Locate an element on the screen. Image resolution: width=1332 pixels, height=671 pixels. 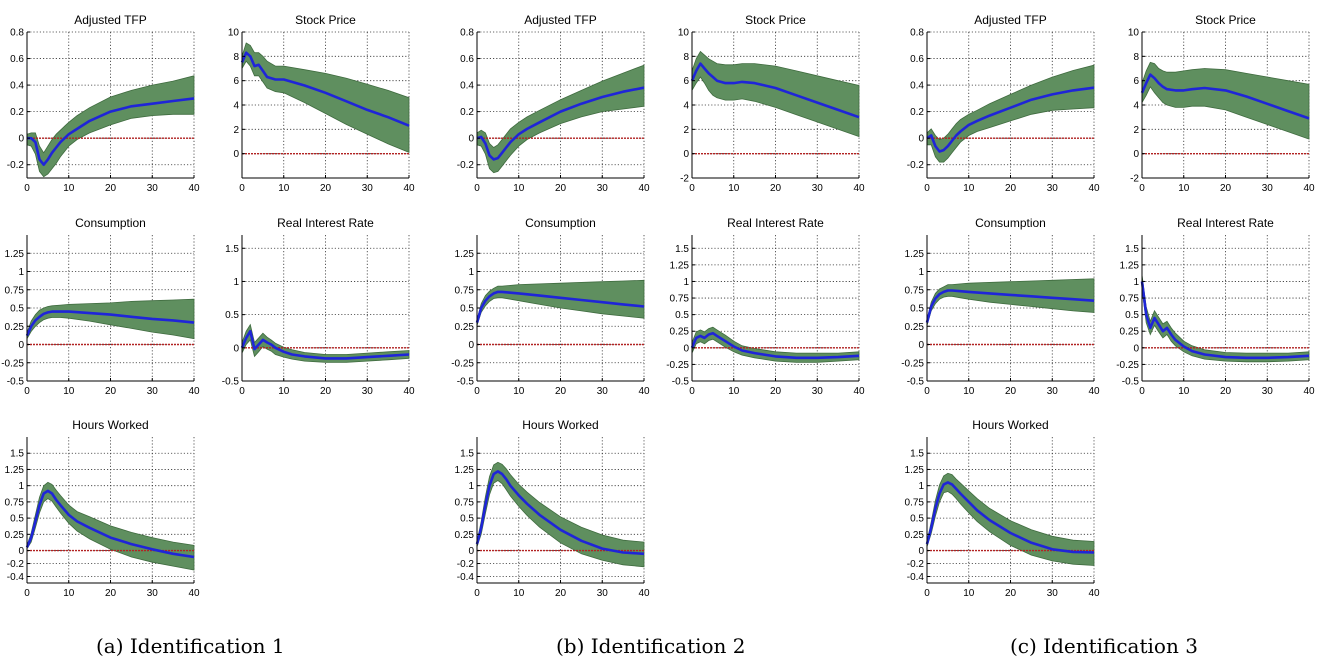
panel-a-hours-worked-ytick: -0.2 is located at coordinates (16, 564).